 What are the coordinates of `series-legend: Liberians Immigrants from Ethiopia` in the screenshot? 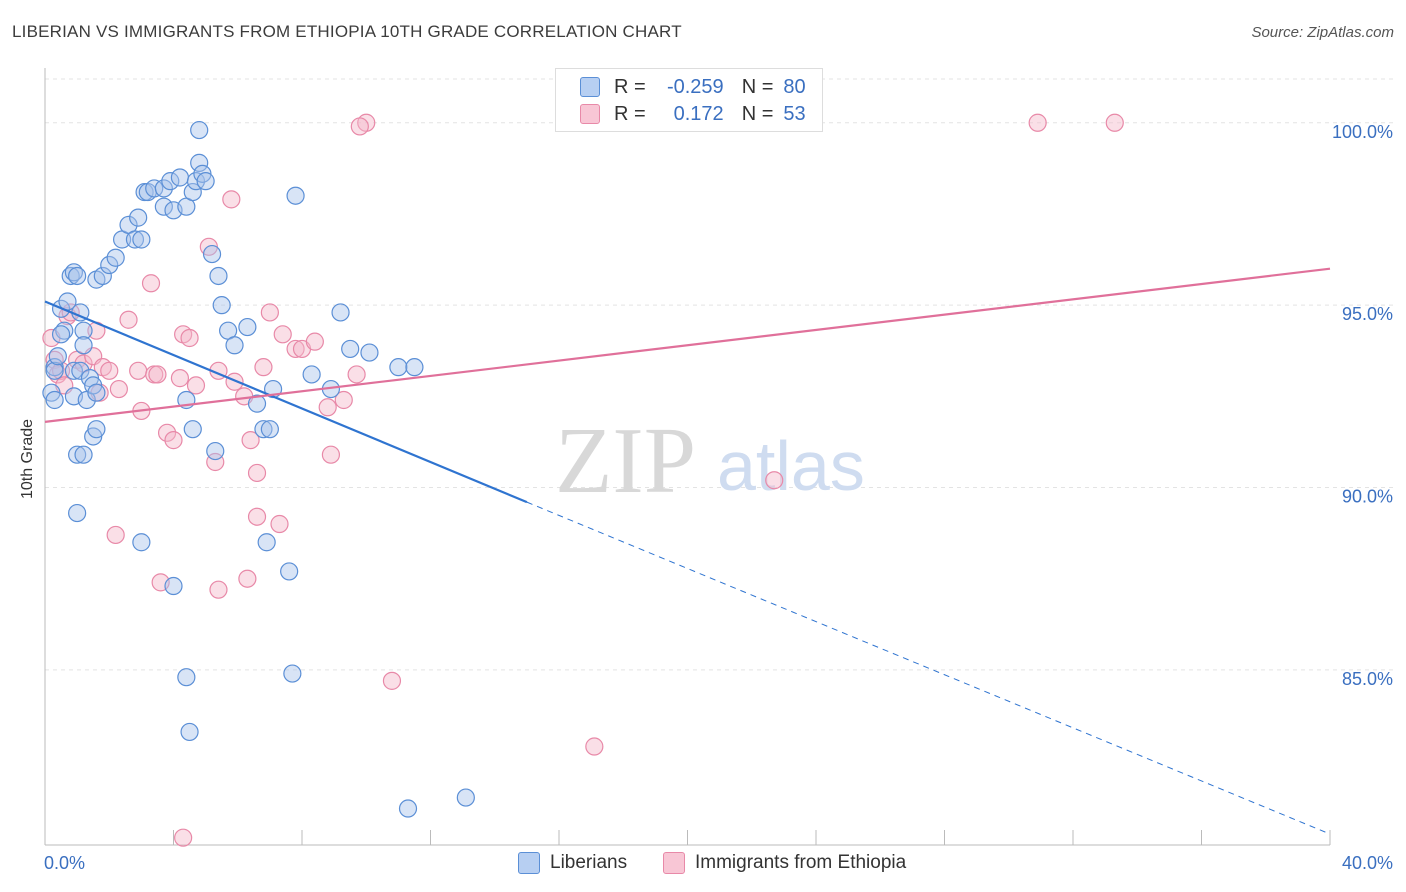 It's located at (703, 865).